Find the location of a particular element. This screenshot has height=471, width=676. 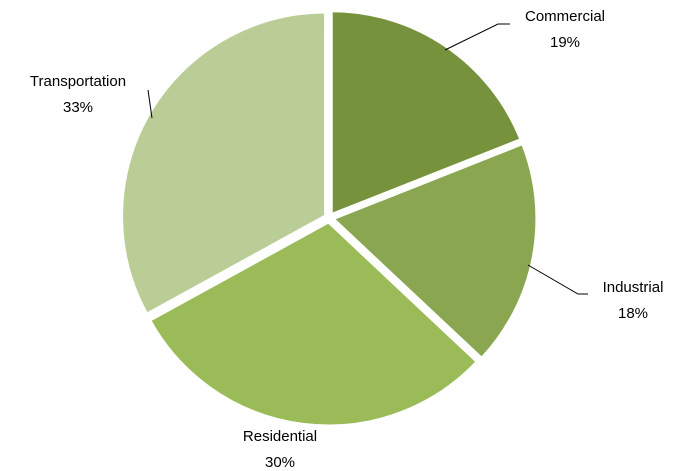

slice-label: Transportation is located at coordinates (78, 81).